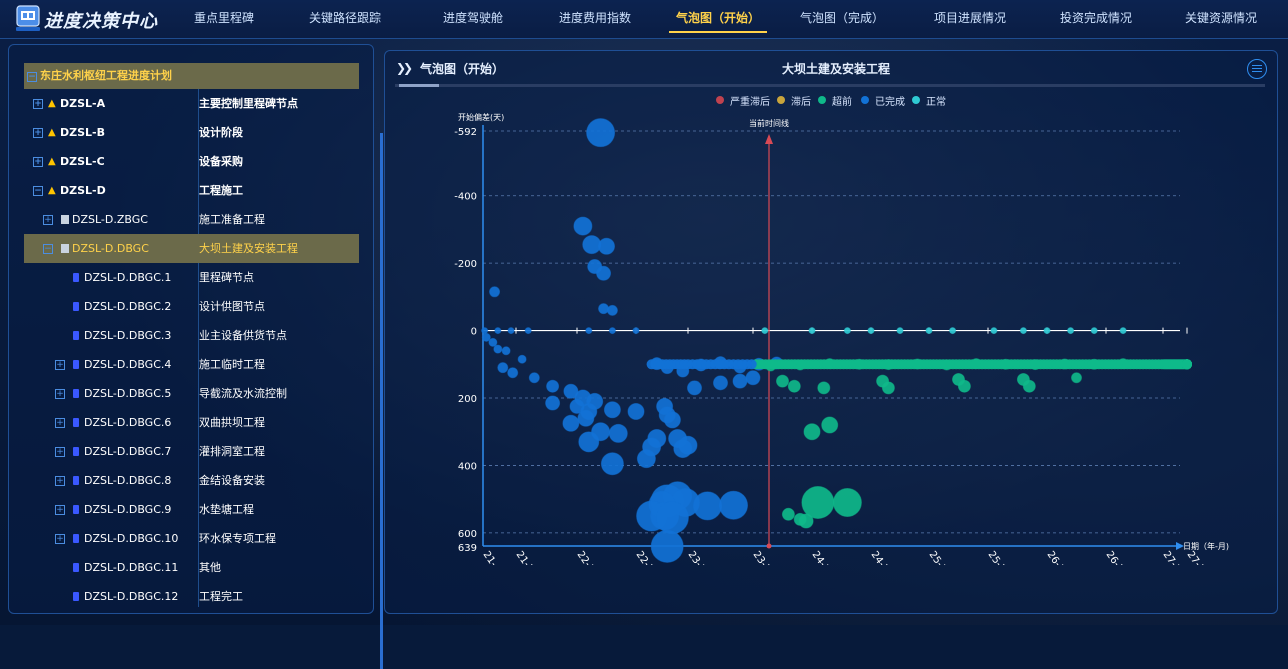 This screenshot has height=669, width=1288. Describe the element at coordinates (472, 18) in the screenshot. I see `tab-progress-cockpit: 进度驾驶舱` at that location.